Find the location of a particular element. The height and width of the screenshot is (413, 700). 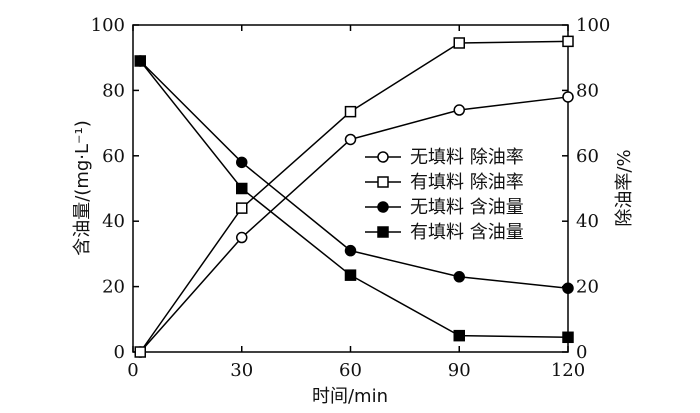

y-right-tick-label: 80 is located at coordinates (587, 90).